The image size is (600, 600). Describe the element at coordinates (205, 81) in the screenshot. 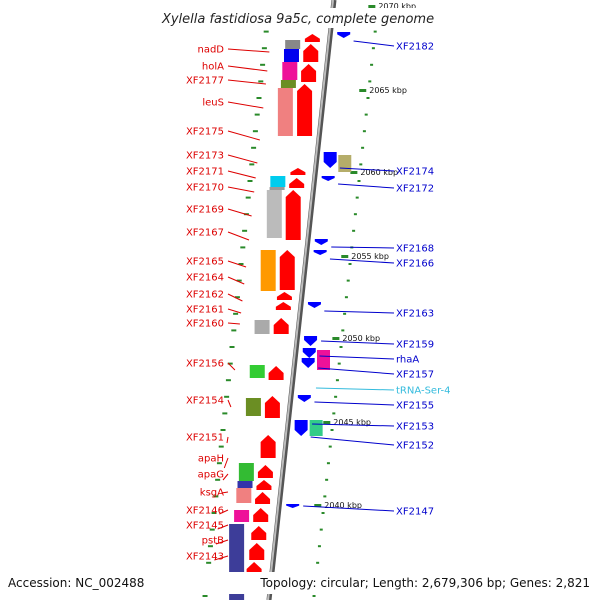

I see `gene-label: XF2177` at that location.